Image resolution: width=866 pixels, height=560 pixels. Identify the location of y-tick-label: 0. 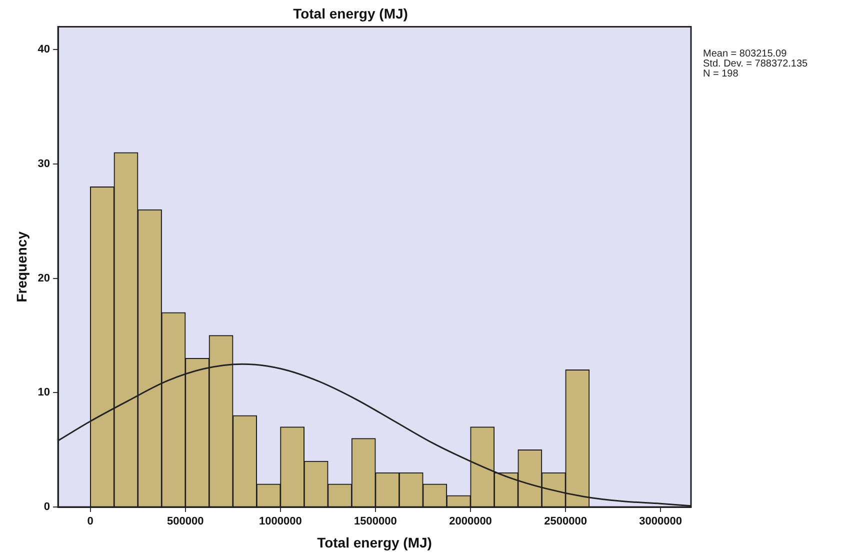
(47, 507).